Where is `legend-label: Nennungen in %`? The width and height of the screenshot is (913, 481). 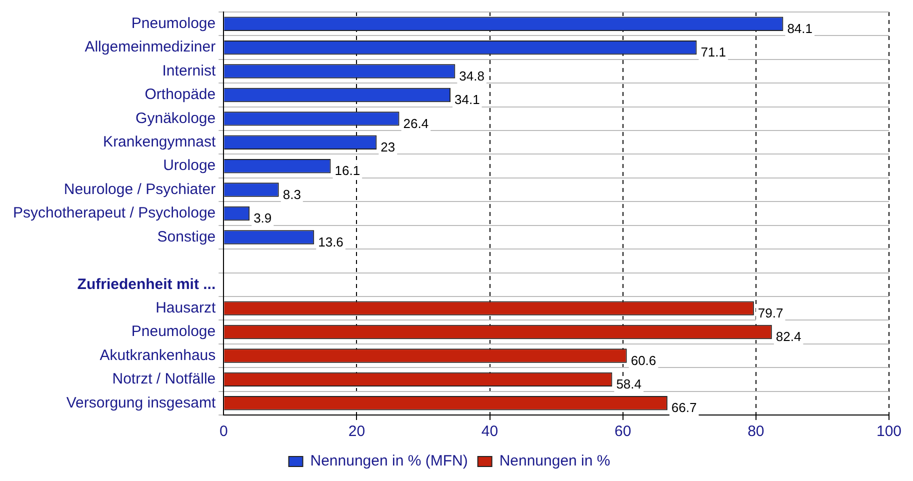 legend-label: Nennungen in % is located at coordinates (554, 461).